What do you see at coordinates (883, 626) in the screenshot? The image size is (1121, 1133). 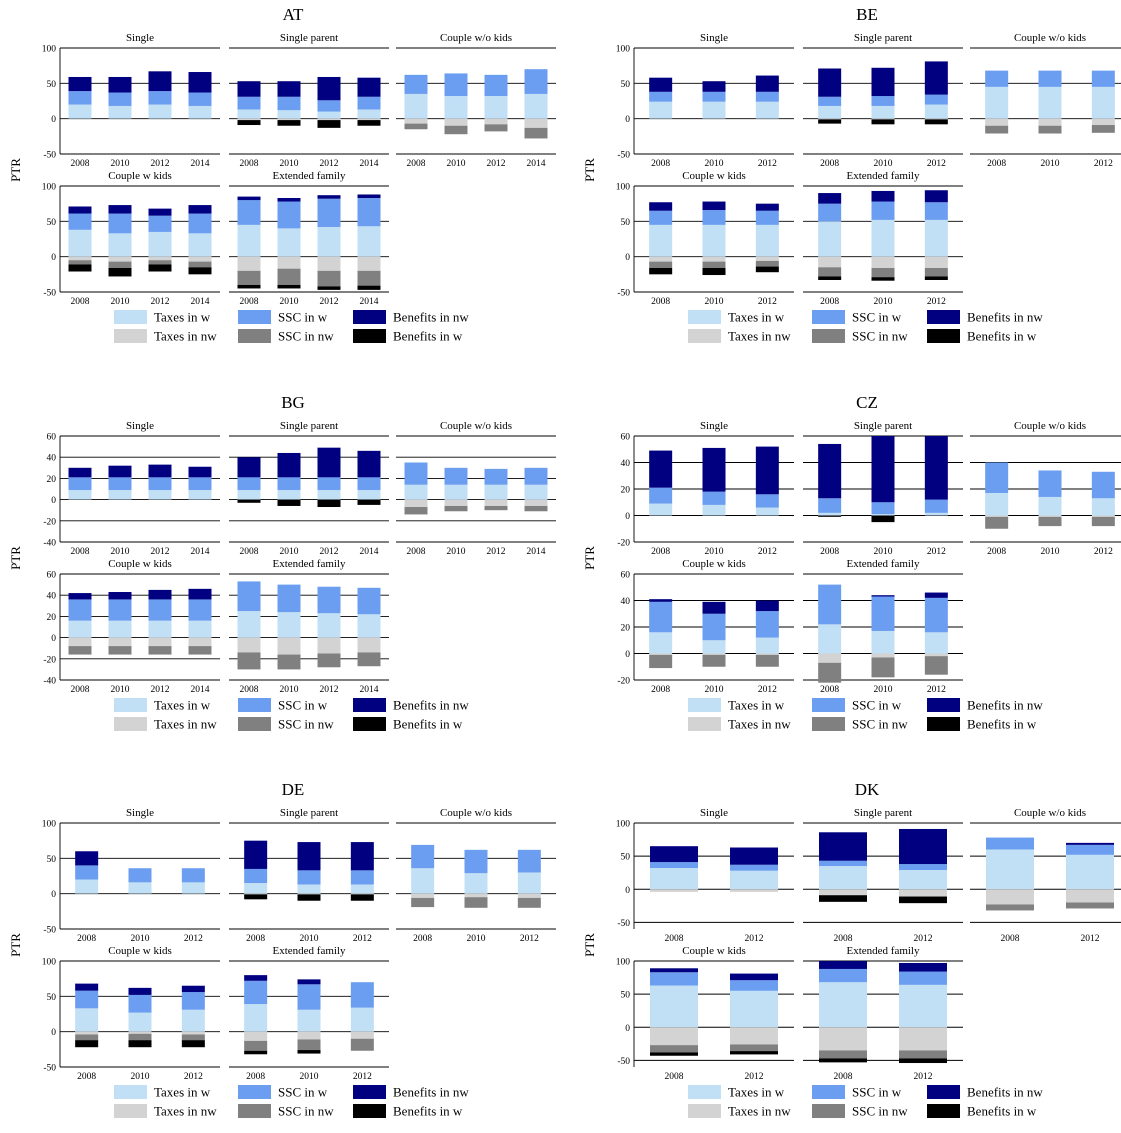 I see `panel-extended-family: Extended family 2008 2010 2012` at bounding box center [883, 626].